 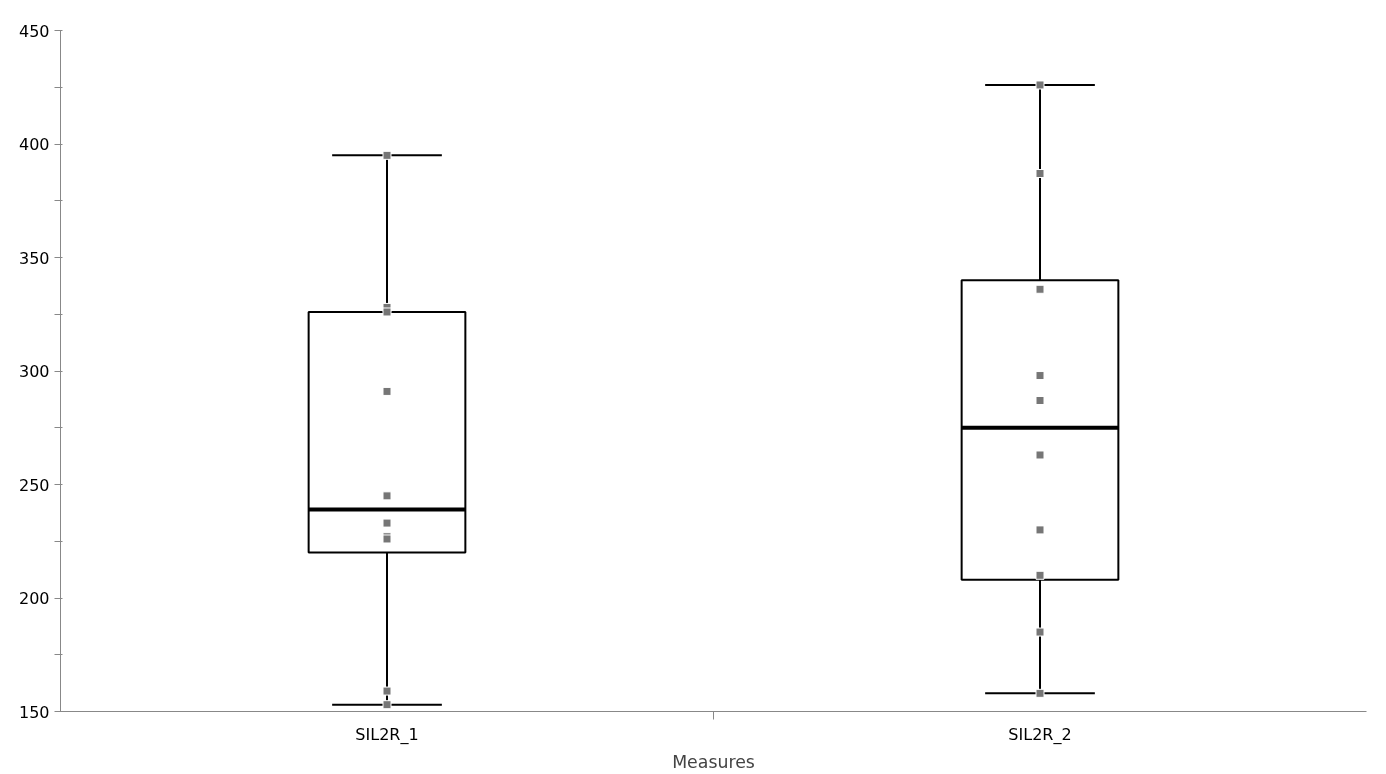 What do you see at coordinates (34, 598) in the screenshot?
I see `y-tick-label: 200` at bounding box center [34, 598].